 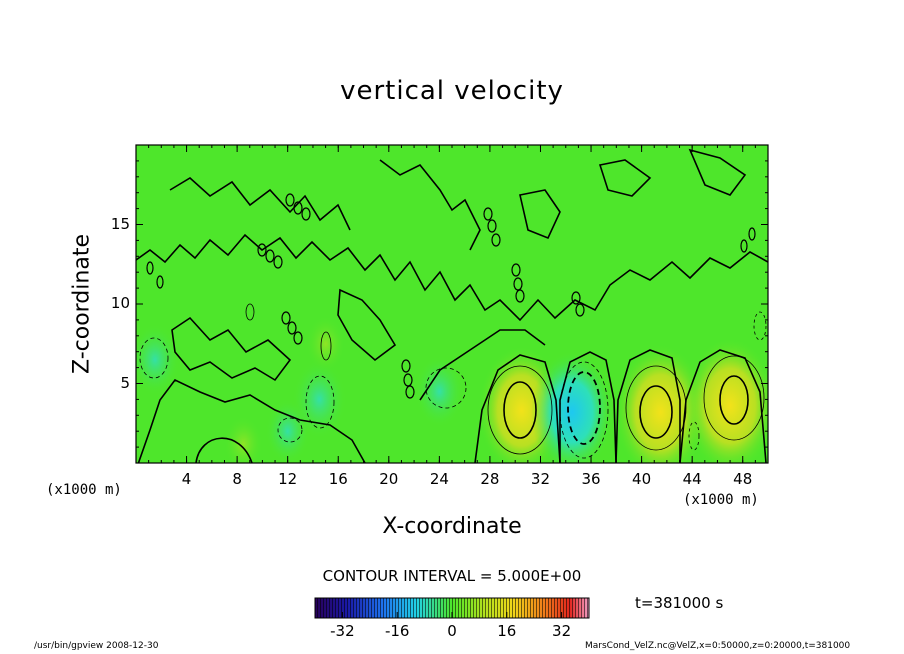 What do you see at coordinates (439, 479) in the screenshot?
I see `x-tick-label: 24` at bounding box center [439, 479].